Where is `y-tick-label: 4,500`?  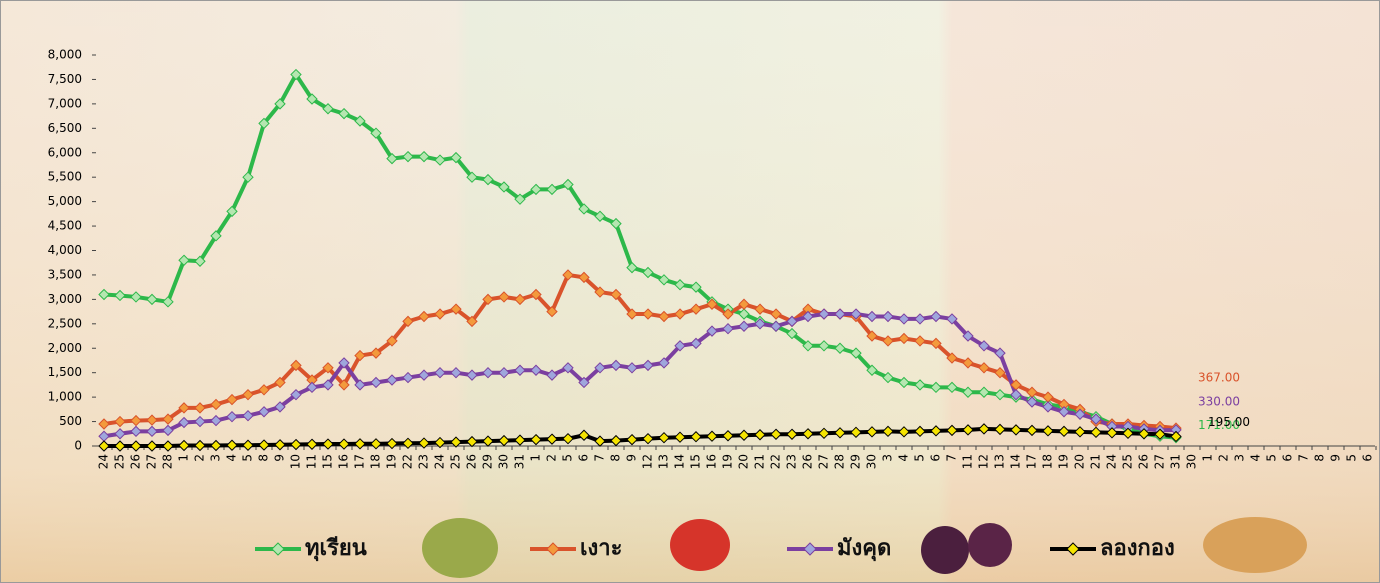
y-tick-label: 4,500 is located at coordinates (65, 226).